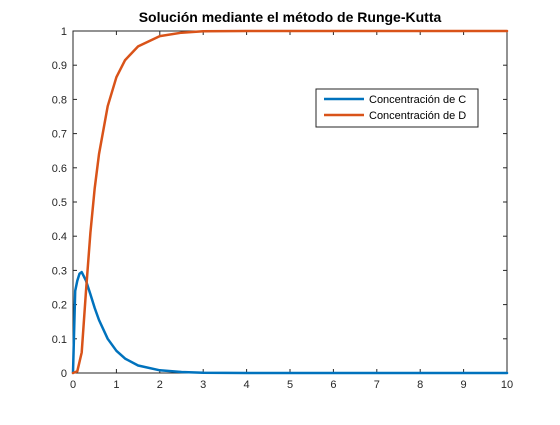 This screenshot has height=425, width=560. Describe the element at coordinates (420, 385) in the screenshot. I see `x-tick-label: 8` at that location.